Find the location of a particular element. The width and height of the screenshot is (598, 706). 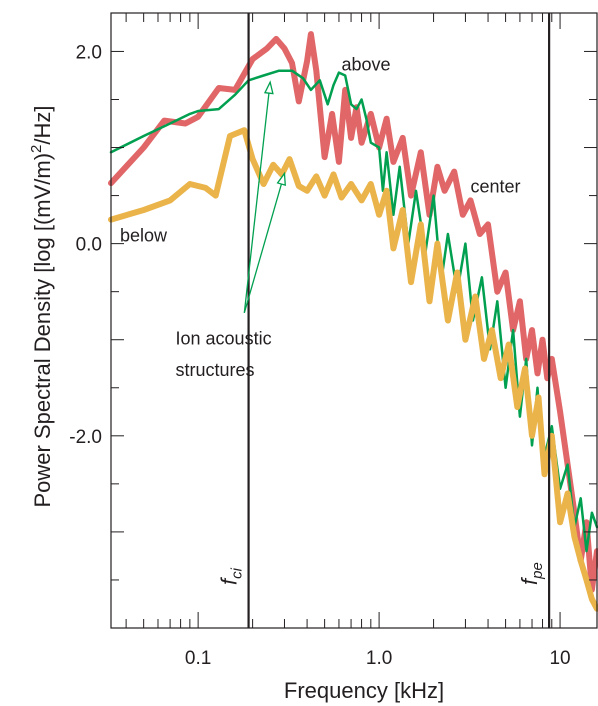

y-tick-label: 0.0 is located at coordinates (89, 245).